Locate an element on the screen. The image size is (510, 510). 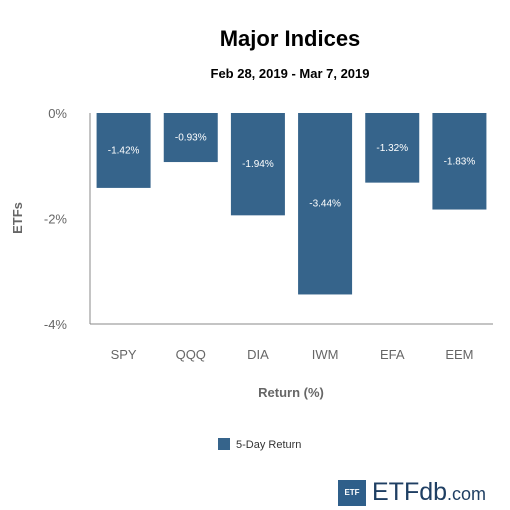
data-label-iwm: -3.44% is located at coordinates (325, 204).